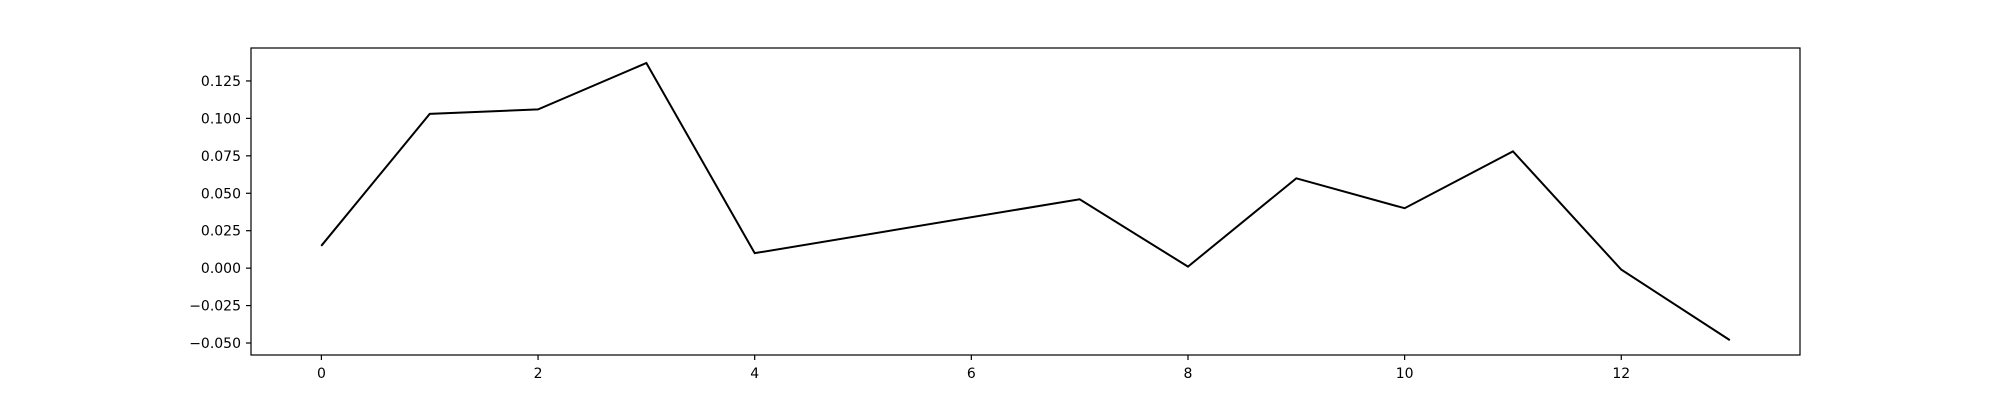  I want to click on y-tick-label: 0.025, so click(221, 232).